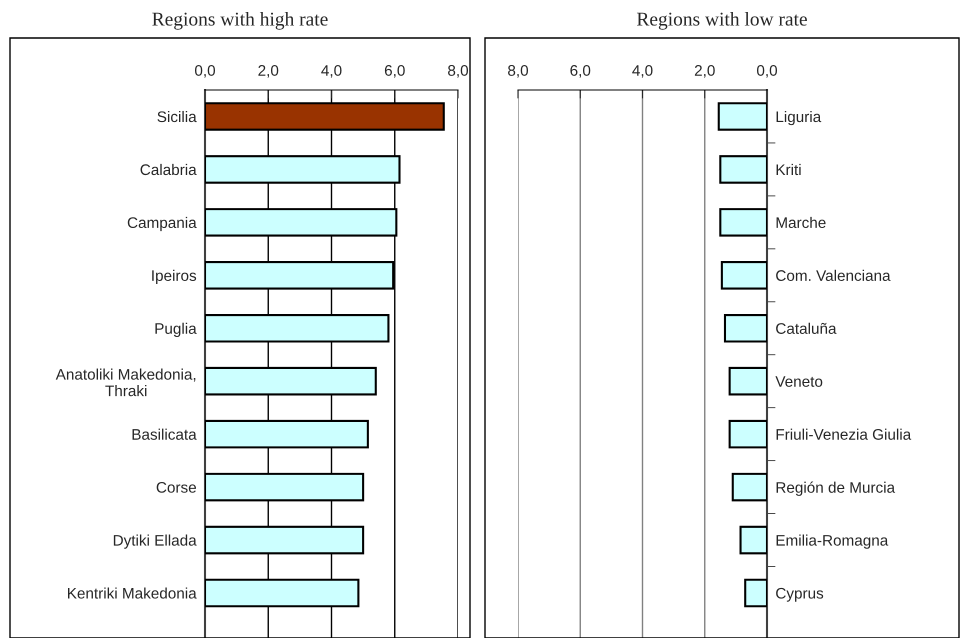  Describe the element at coordinates (800, 595) in the screenshot. I see `y-tick-label: Cyprus` at that location.